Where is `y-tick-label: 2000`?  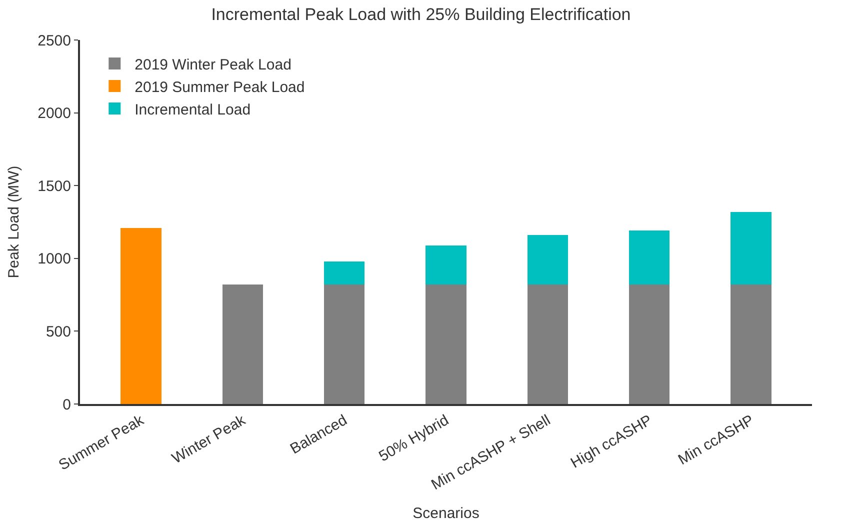
y-tick-label: 2000 is located at coordinates (54, 113).